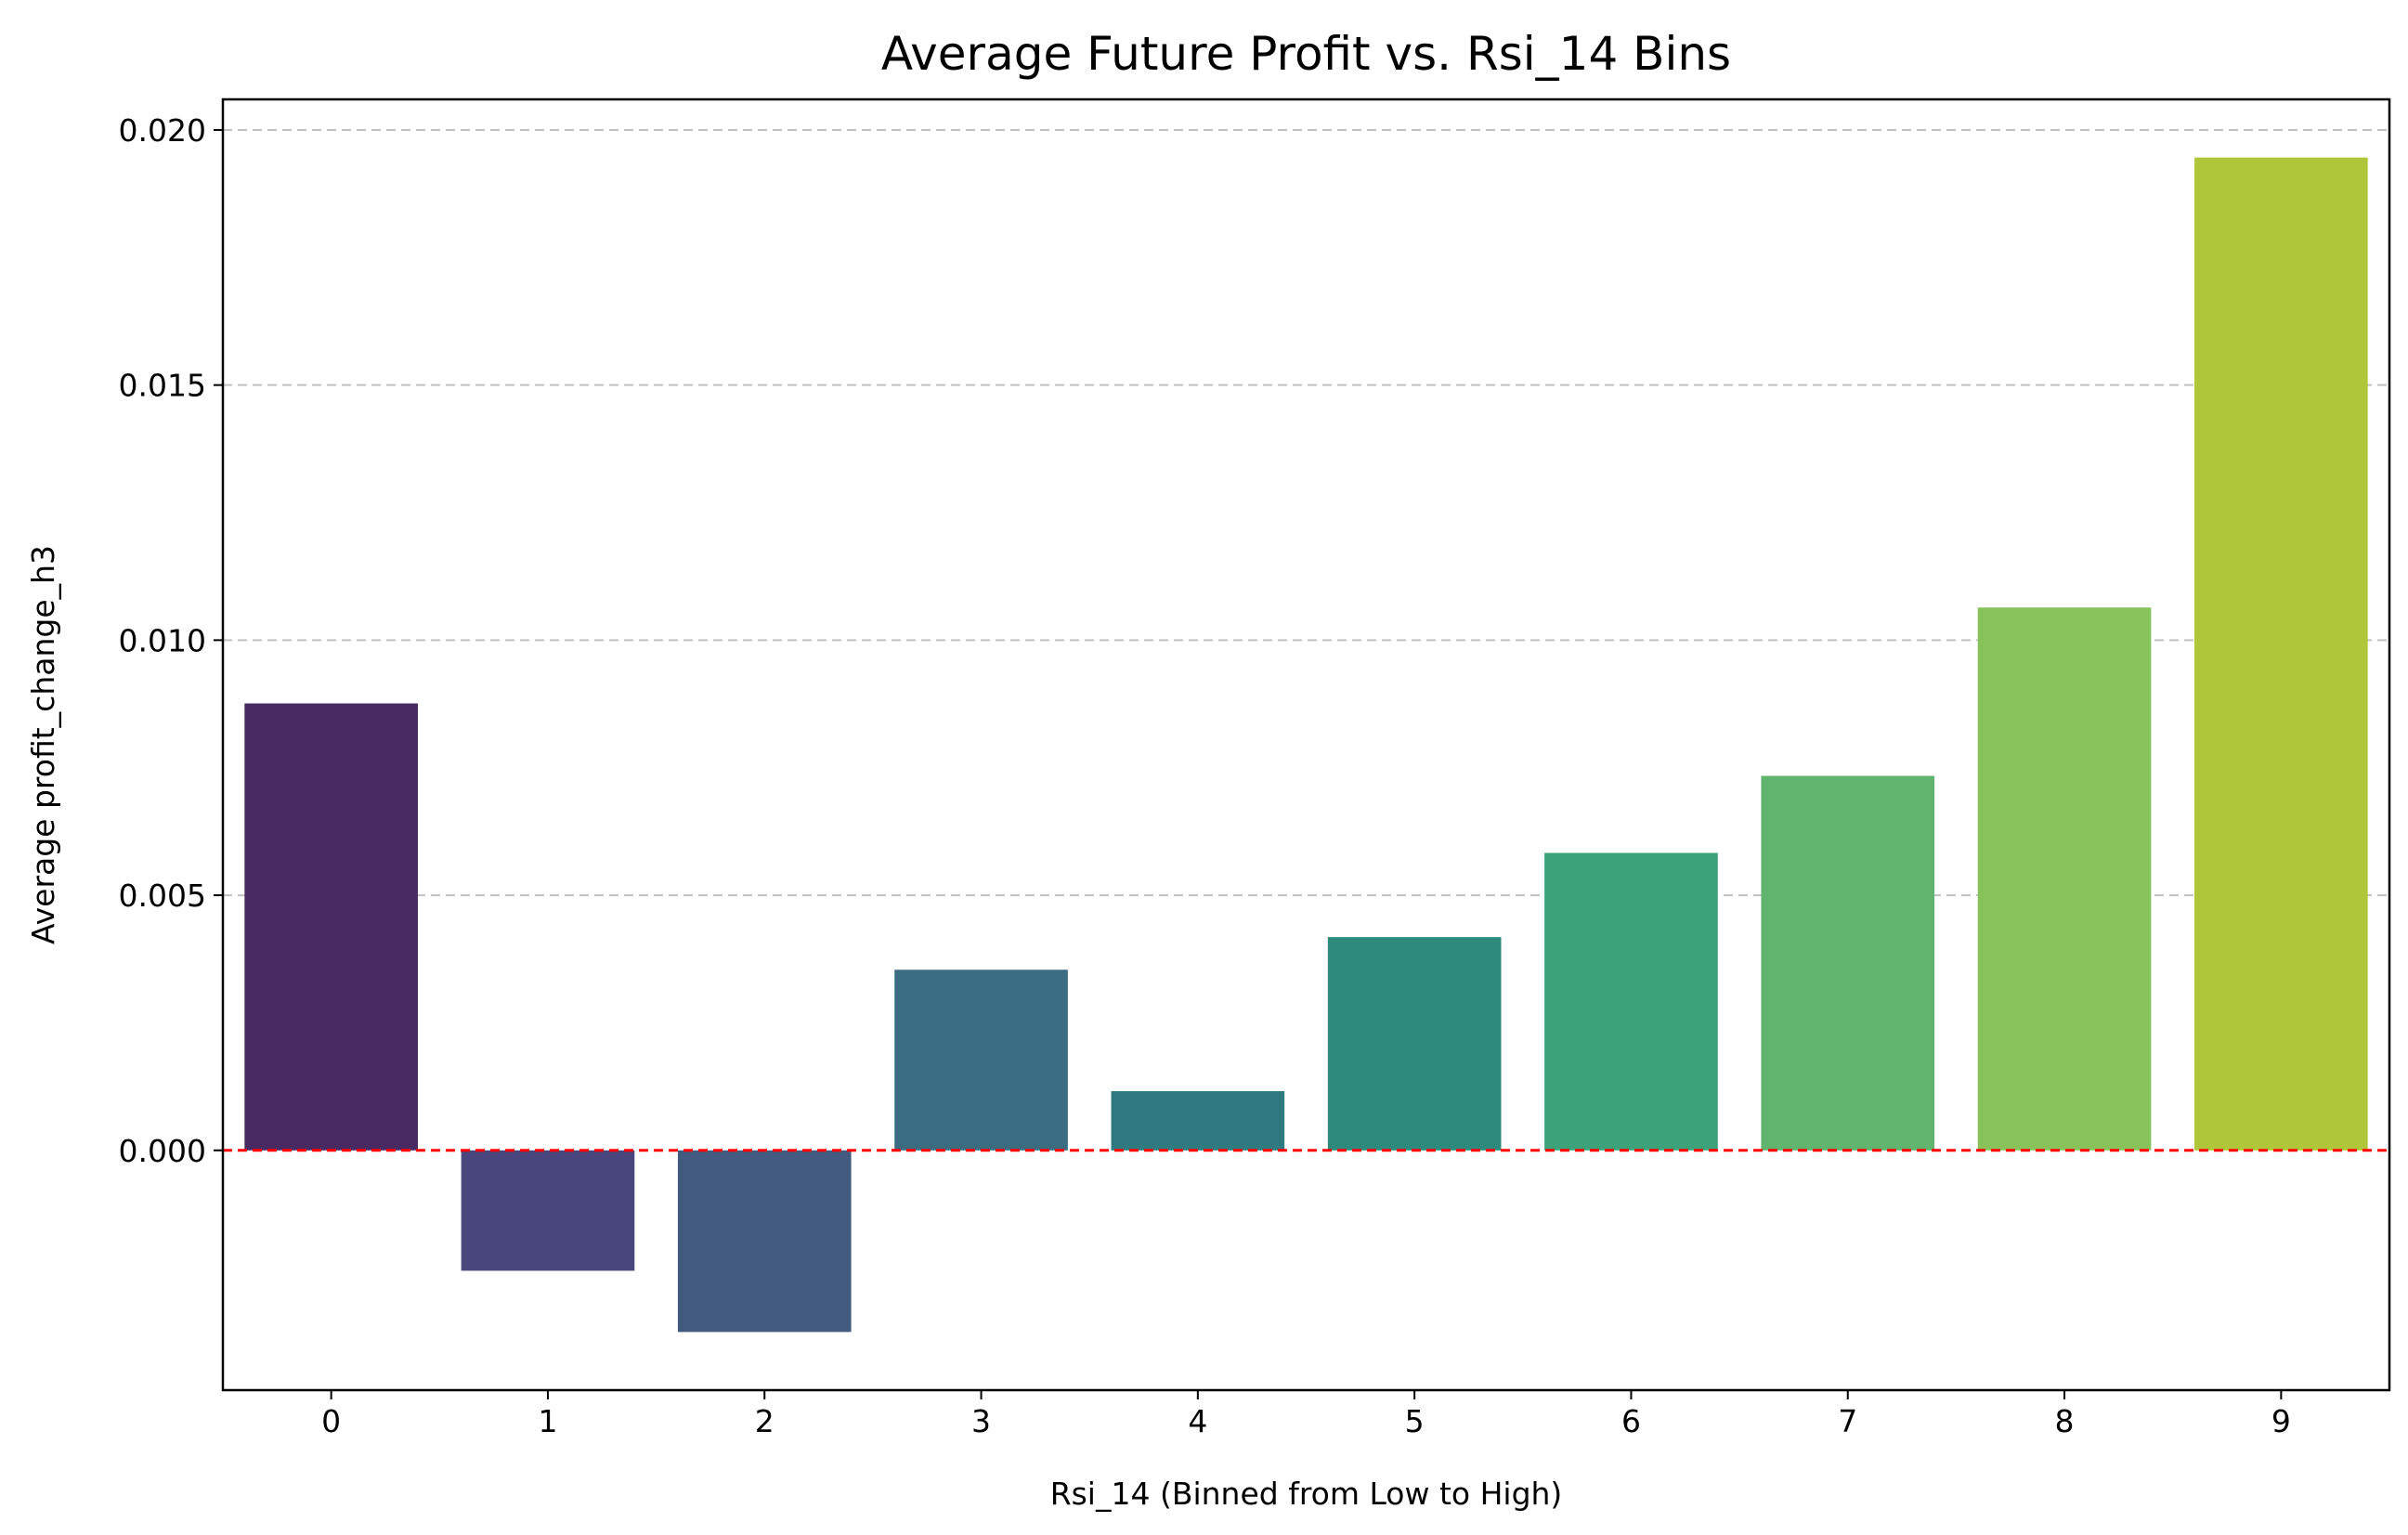 The width and height of the screenshot is (2408, 1535). I want to click on x-tick-label: 6, so click(1631, 1421).